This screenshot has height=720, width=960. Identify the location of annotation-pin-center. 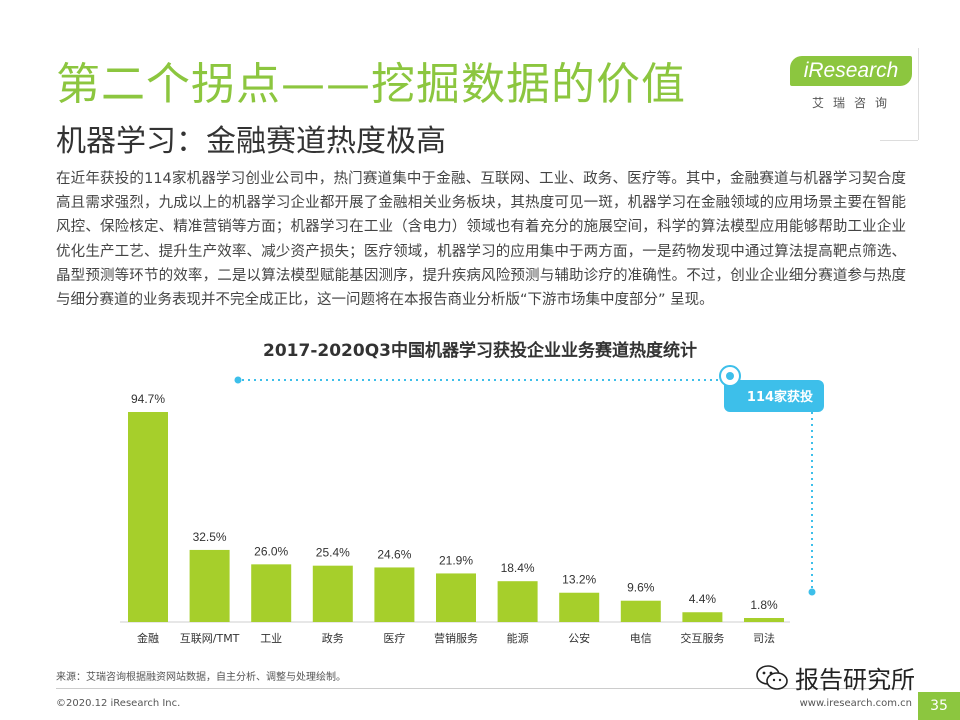
(730, 376).